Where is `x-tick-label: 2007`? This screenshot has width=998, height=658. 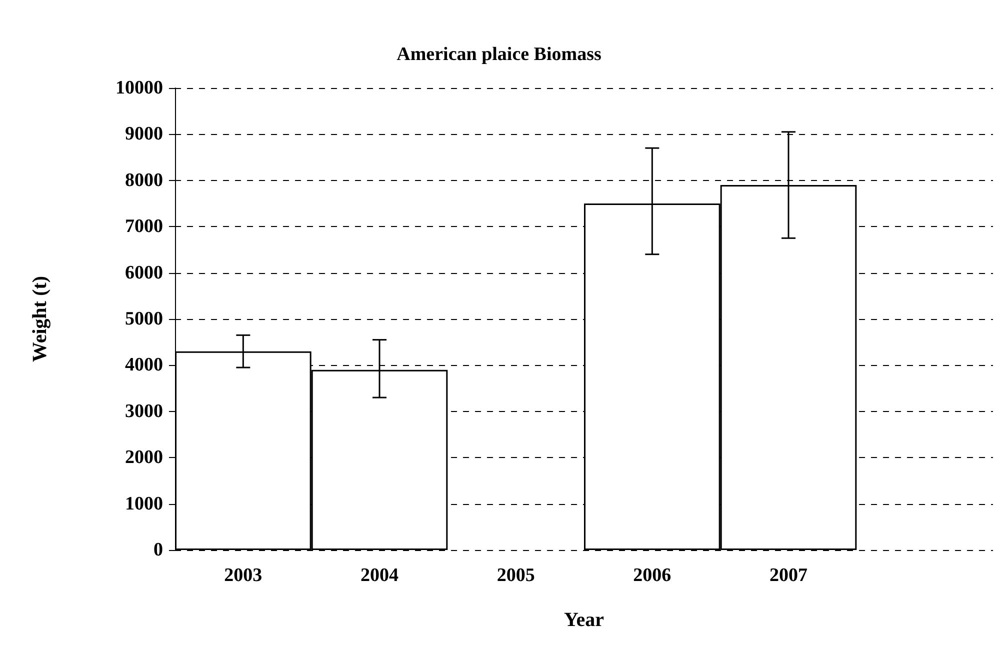 x-tick-label: 2007 is located at coordinates (789, 575).